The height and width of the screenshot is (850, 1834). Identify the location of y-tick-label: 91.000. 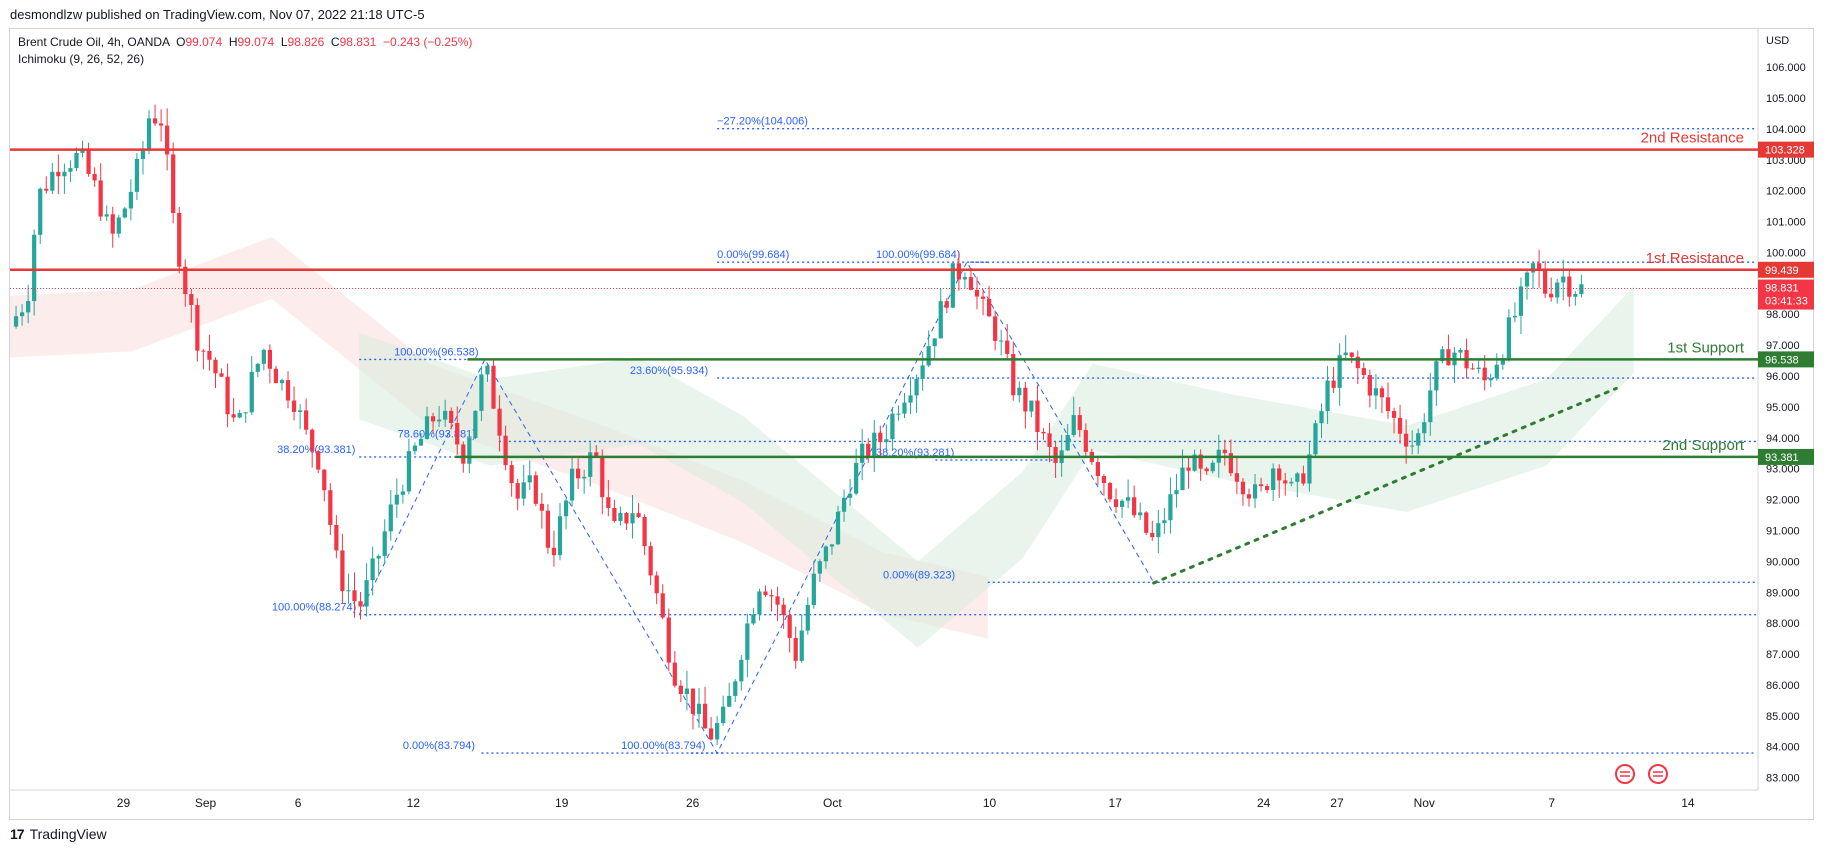
(1783, 531).